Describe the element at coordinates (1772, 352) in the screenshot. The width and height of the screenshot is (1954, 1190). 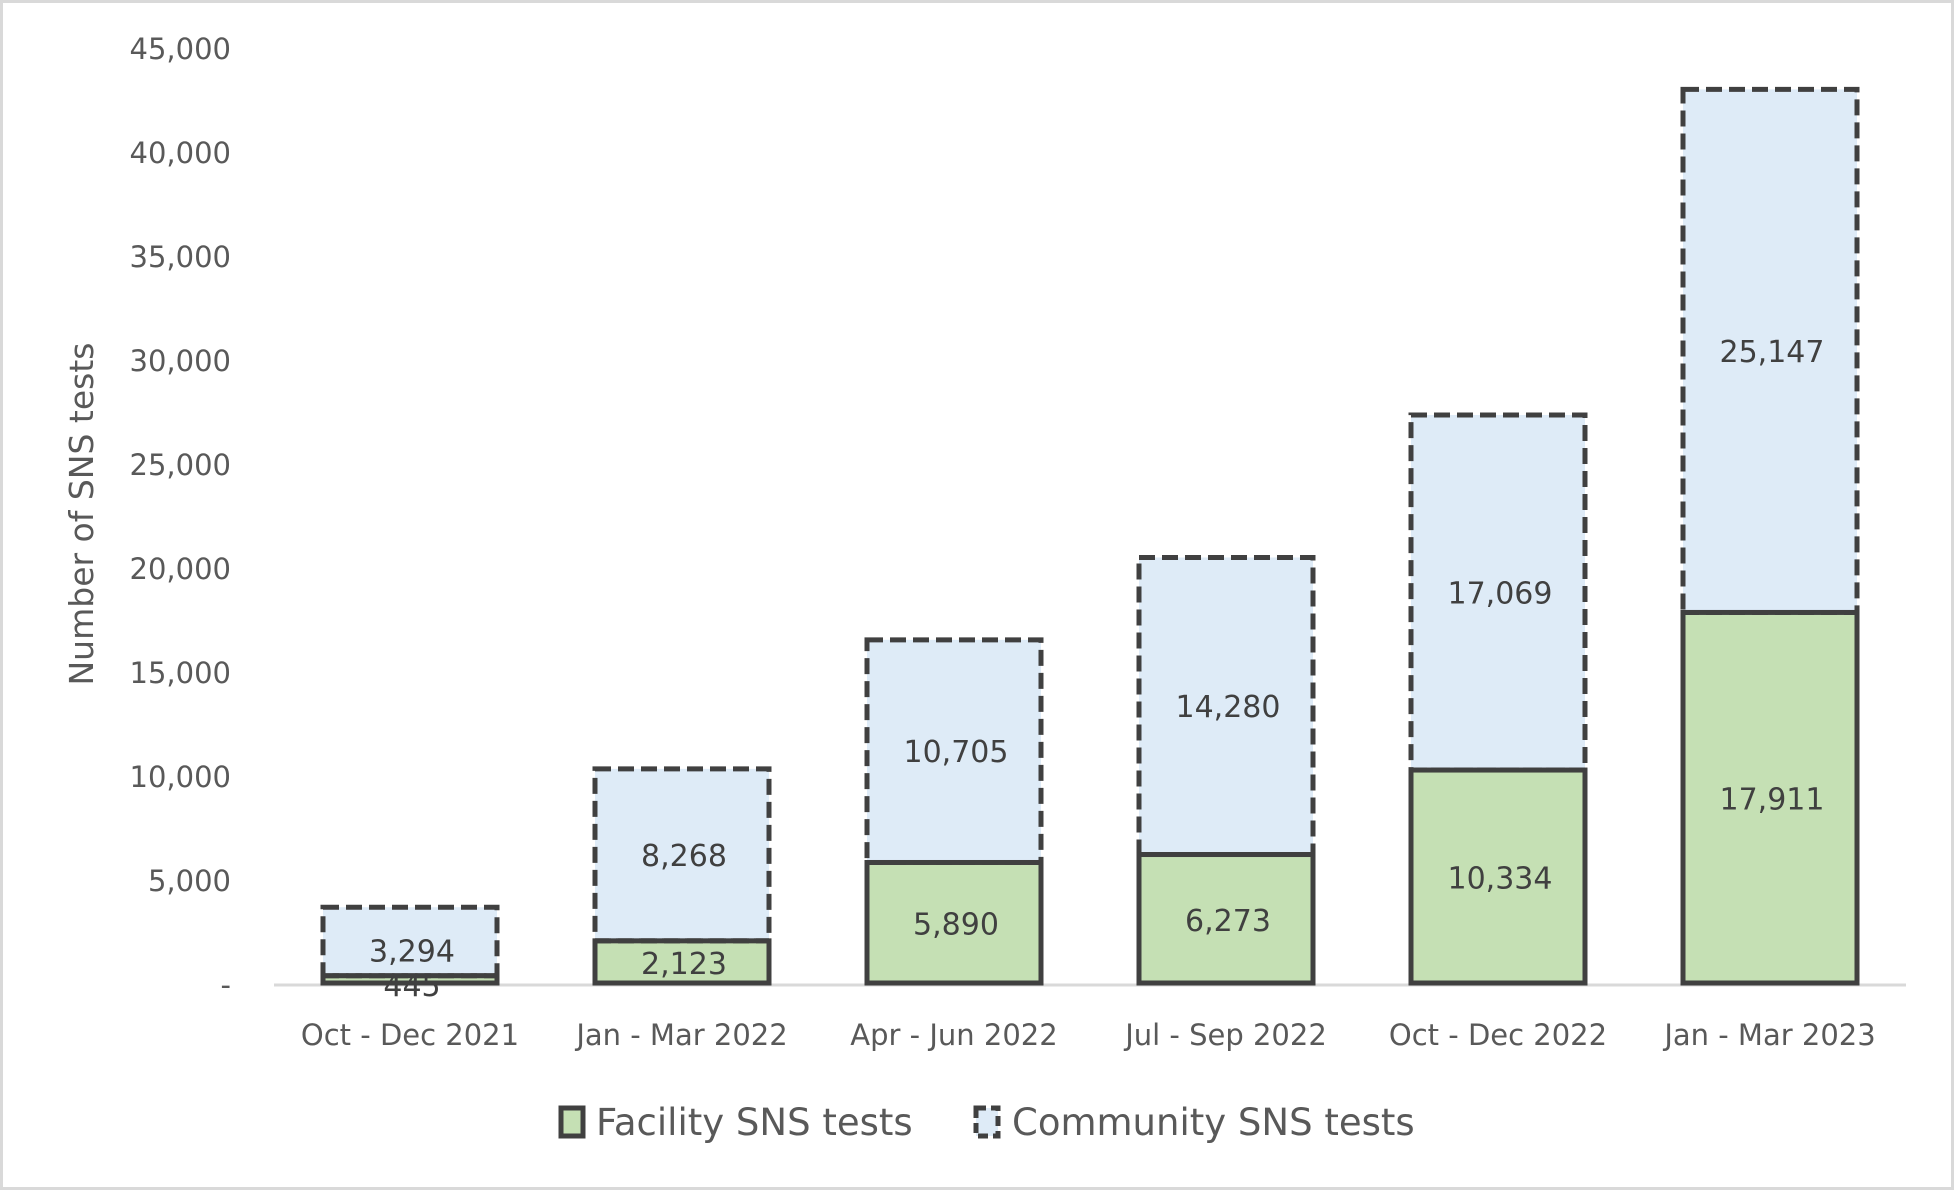
I see `data-label-community: 25,147` at that location.